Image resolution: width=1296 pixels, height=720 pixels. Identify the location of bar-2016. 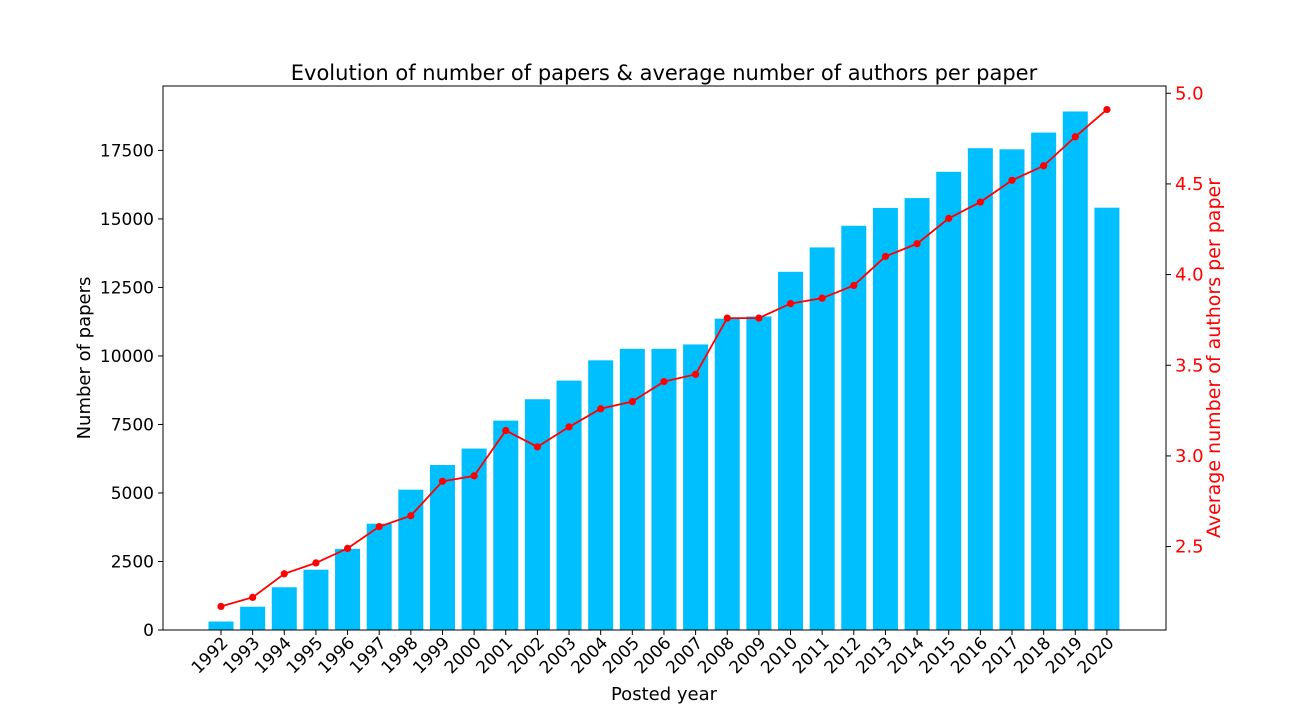
(980, 389).